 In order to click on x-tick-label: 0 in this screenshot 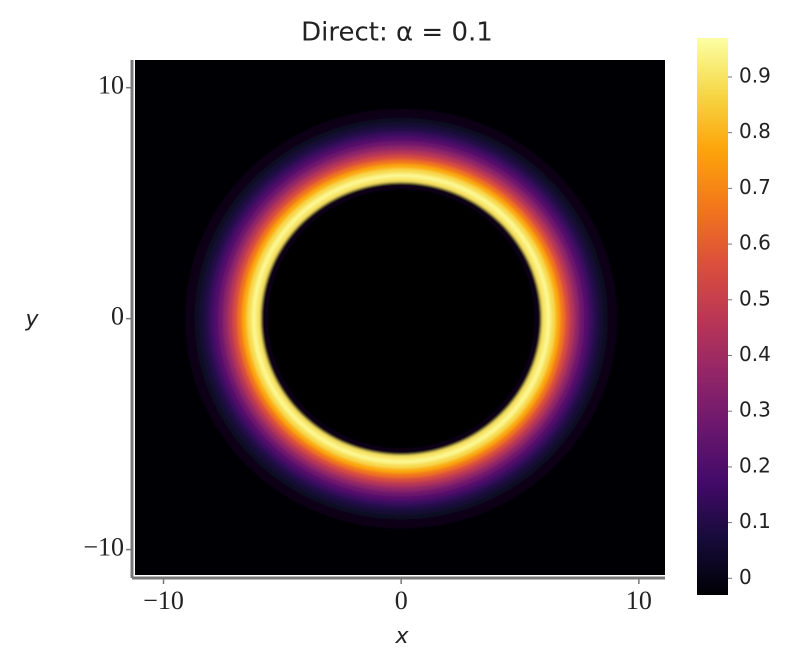, I will do `click(401, 600)`.